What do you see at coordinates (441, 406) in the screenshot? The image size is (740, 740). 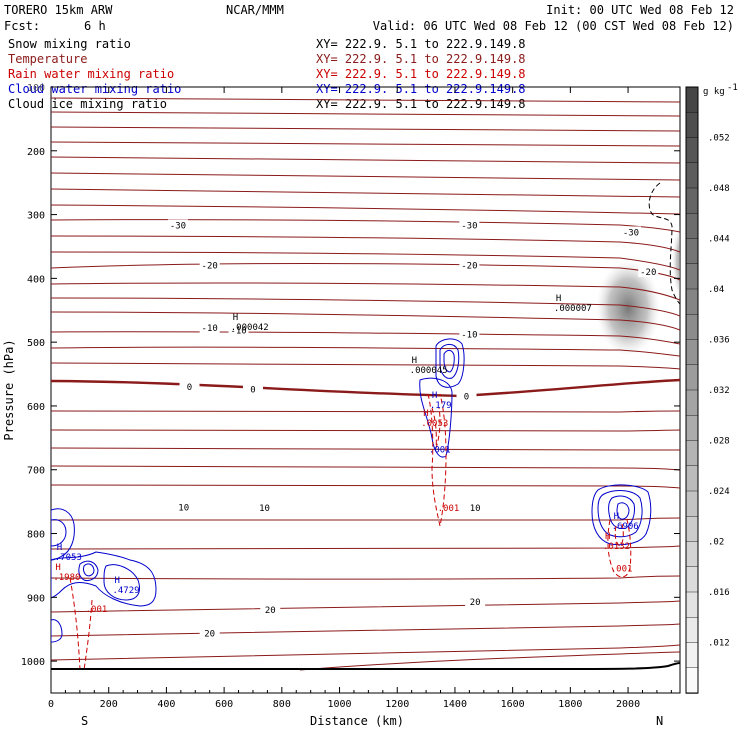 I see `extremum-value: .179` at bounding box center [441, 406].